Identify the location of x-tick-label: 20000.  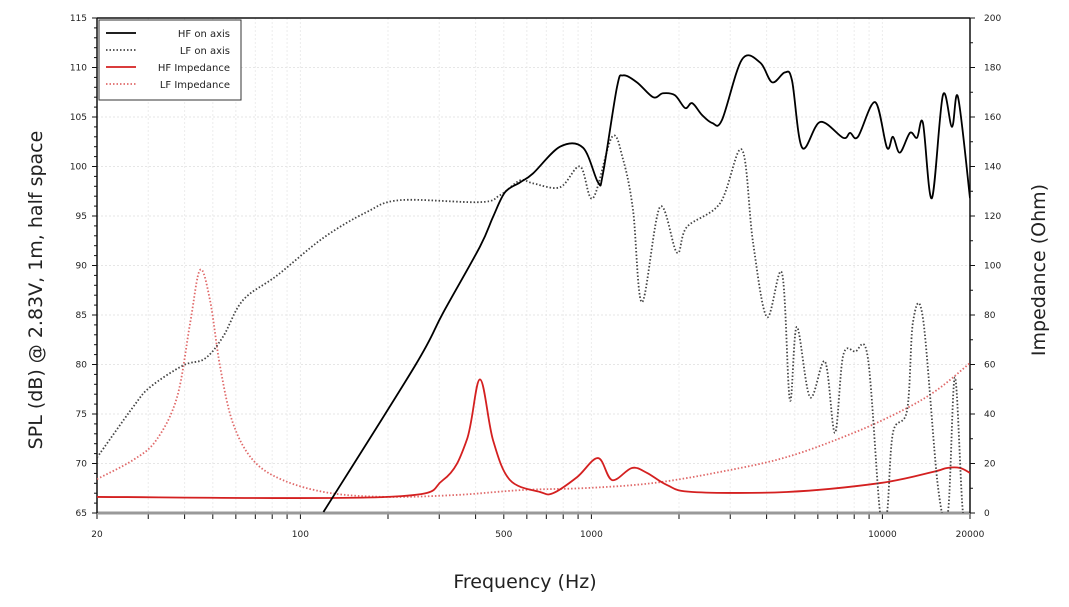
(970, 535).